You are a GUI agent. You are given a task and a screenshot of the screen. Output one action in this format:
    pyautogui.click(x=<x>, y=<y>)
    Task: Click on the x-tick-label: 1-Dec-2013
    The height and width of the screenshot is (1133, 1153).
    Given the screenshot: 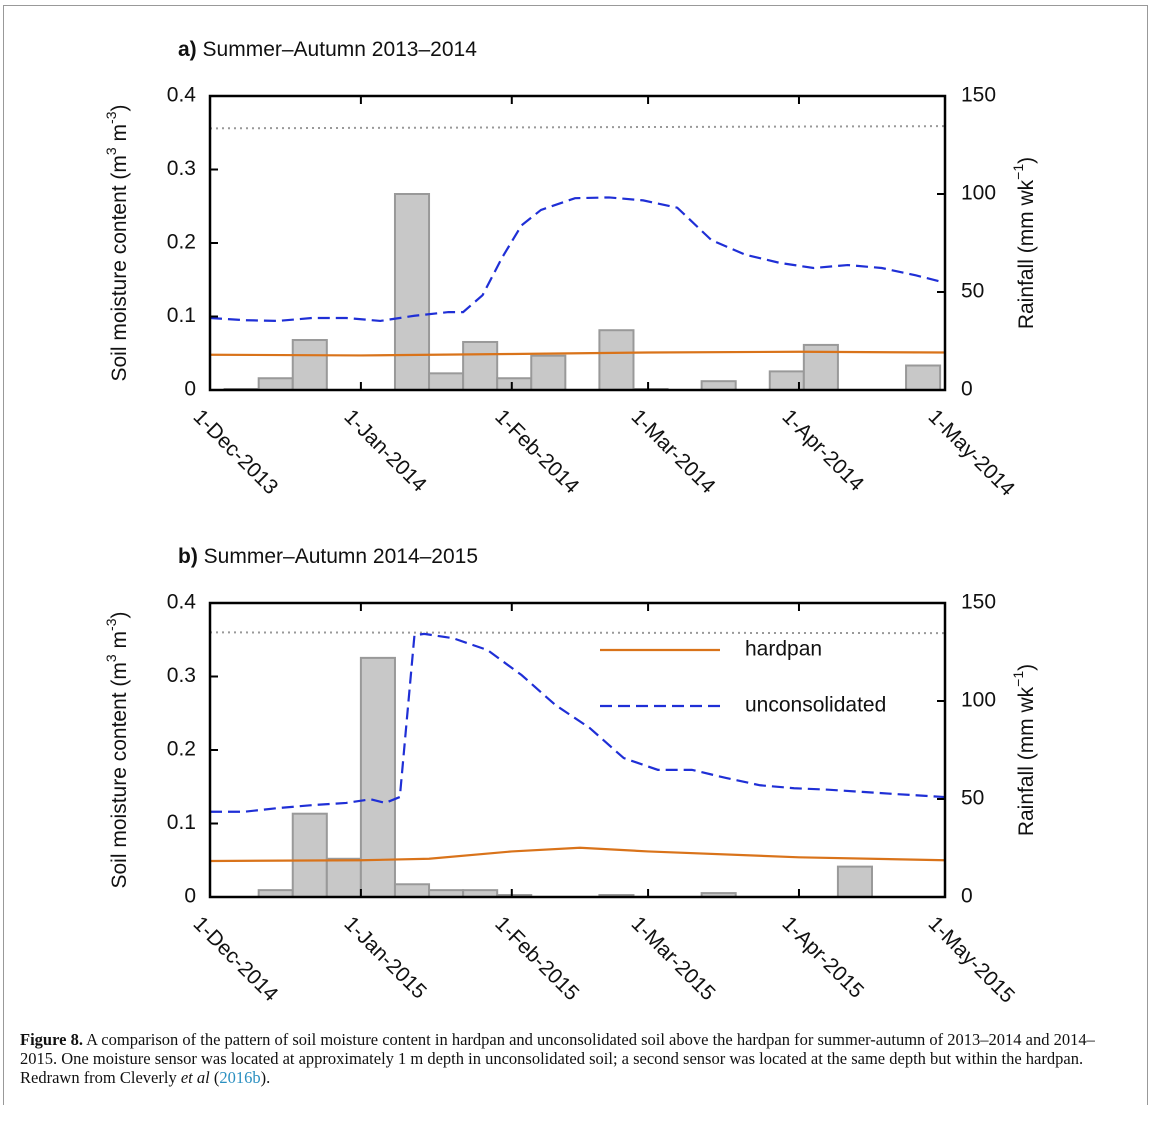 What is the action you would take?
    pyautogui.click(x=236, y=452)
    